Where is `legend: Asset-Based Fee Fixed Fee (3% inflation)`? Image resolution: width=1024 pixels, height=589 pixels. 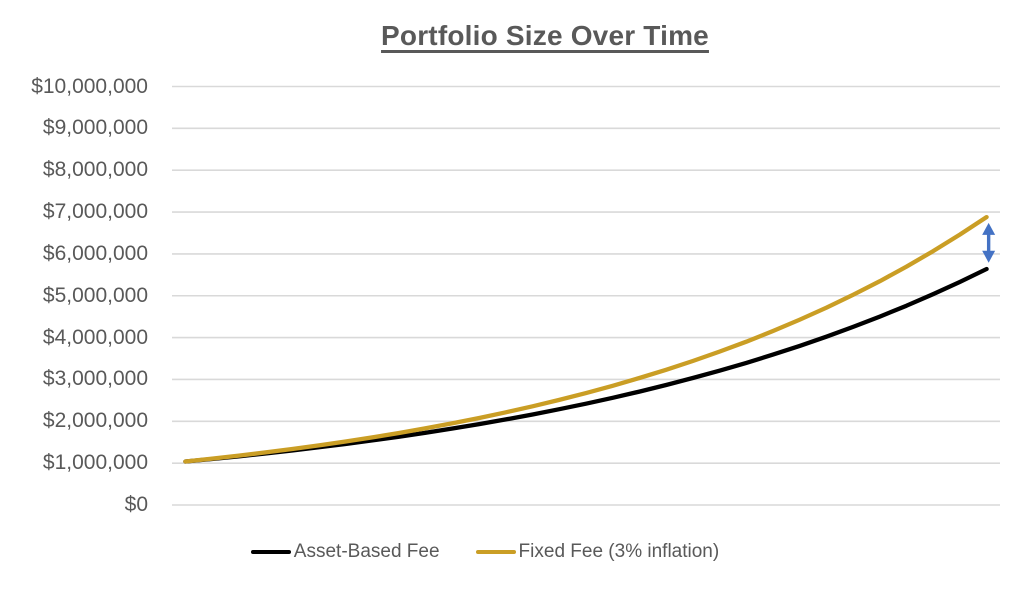 legend: Asset-Based Fee Fixed Fee (3% inflation) is located at coordinates (498, 552).